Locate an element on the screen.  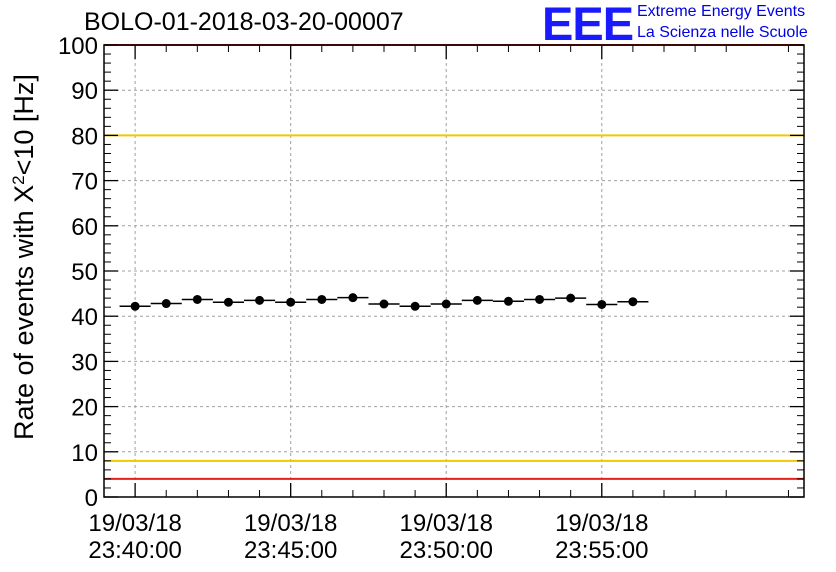
y-axis-title-suffix: <10 [Hz] is located at coordinates (24, 124).